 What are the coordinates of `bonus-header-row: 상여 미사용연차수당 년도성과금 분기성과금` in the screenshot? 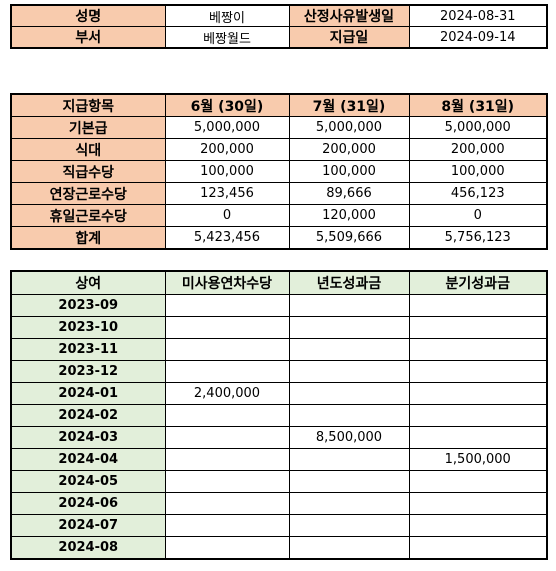 It's located at (279, 282).